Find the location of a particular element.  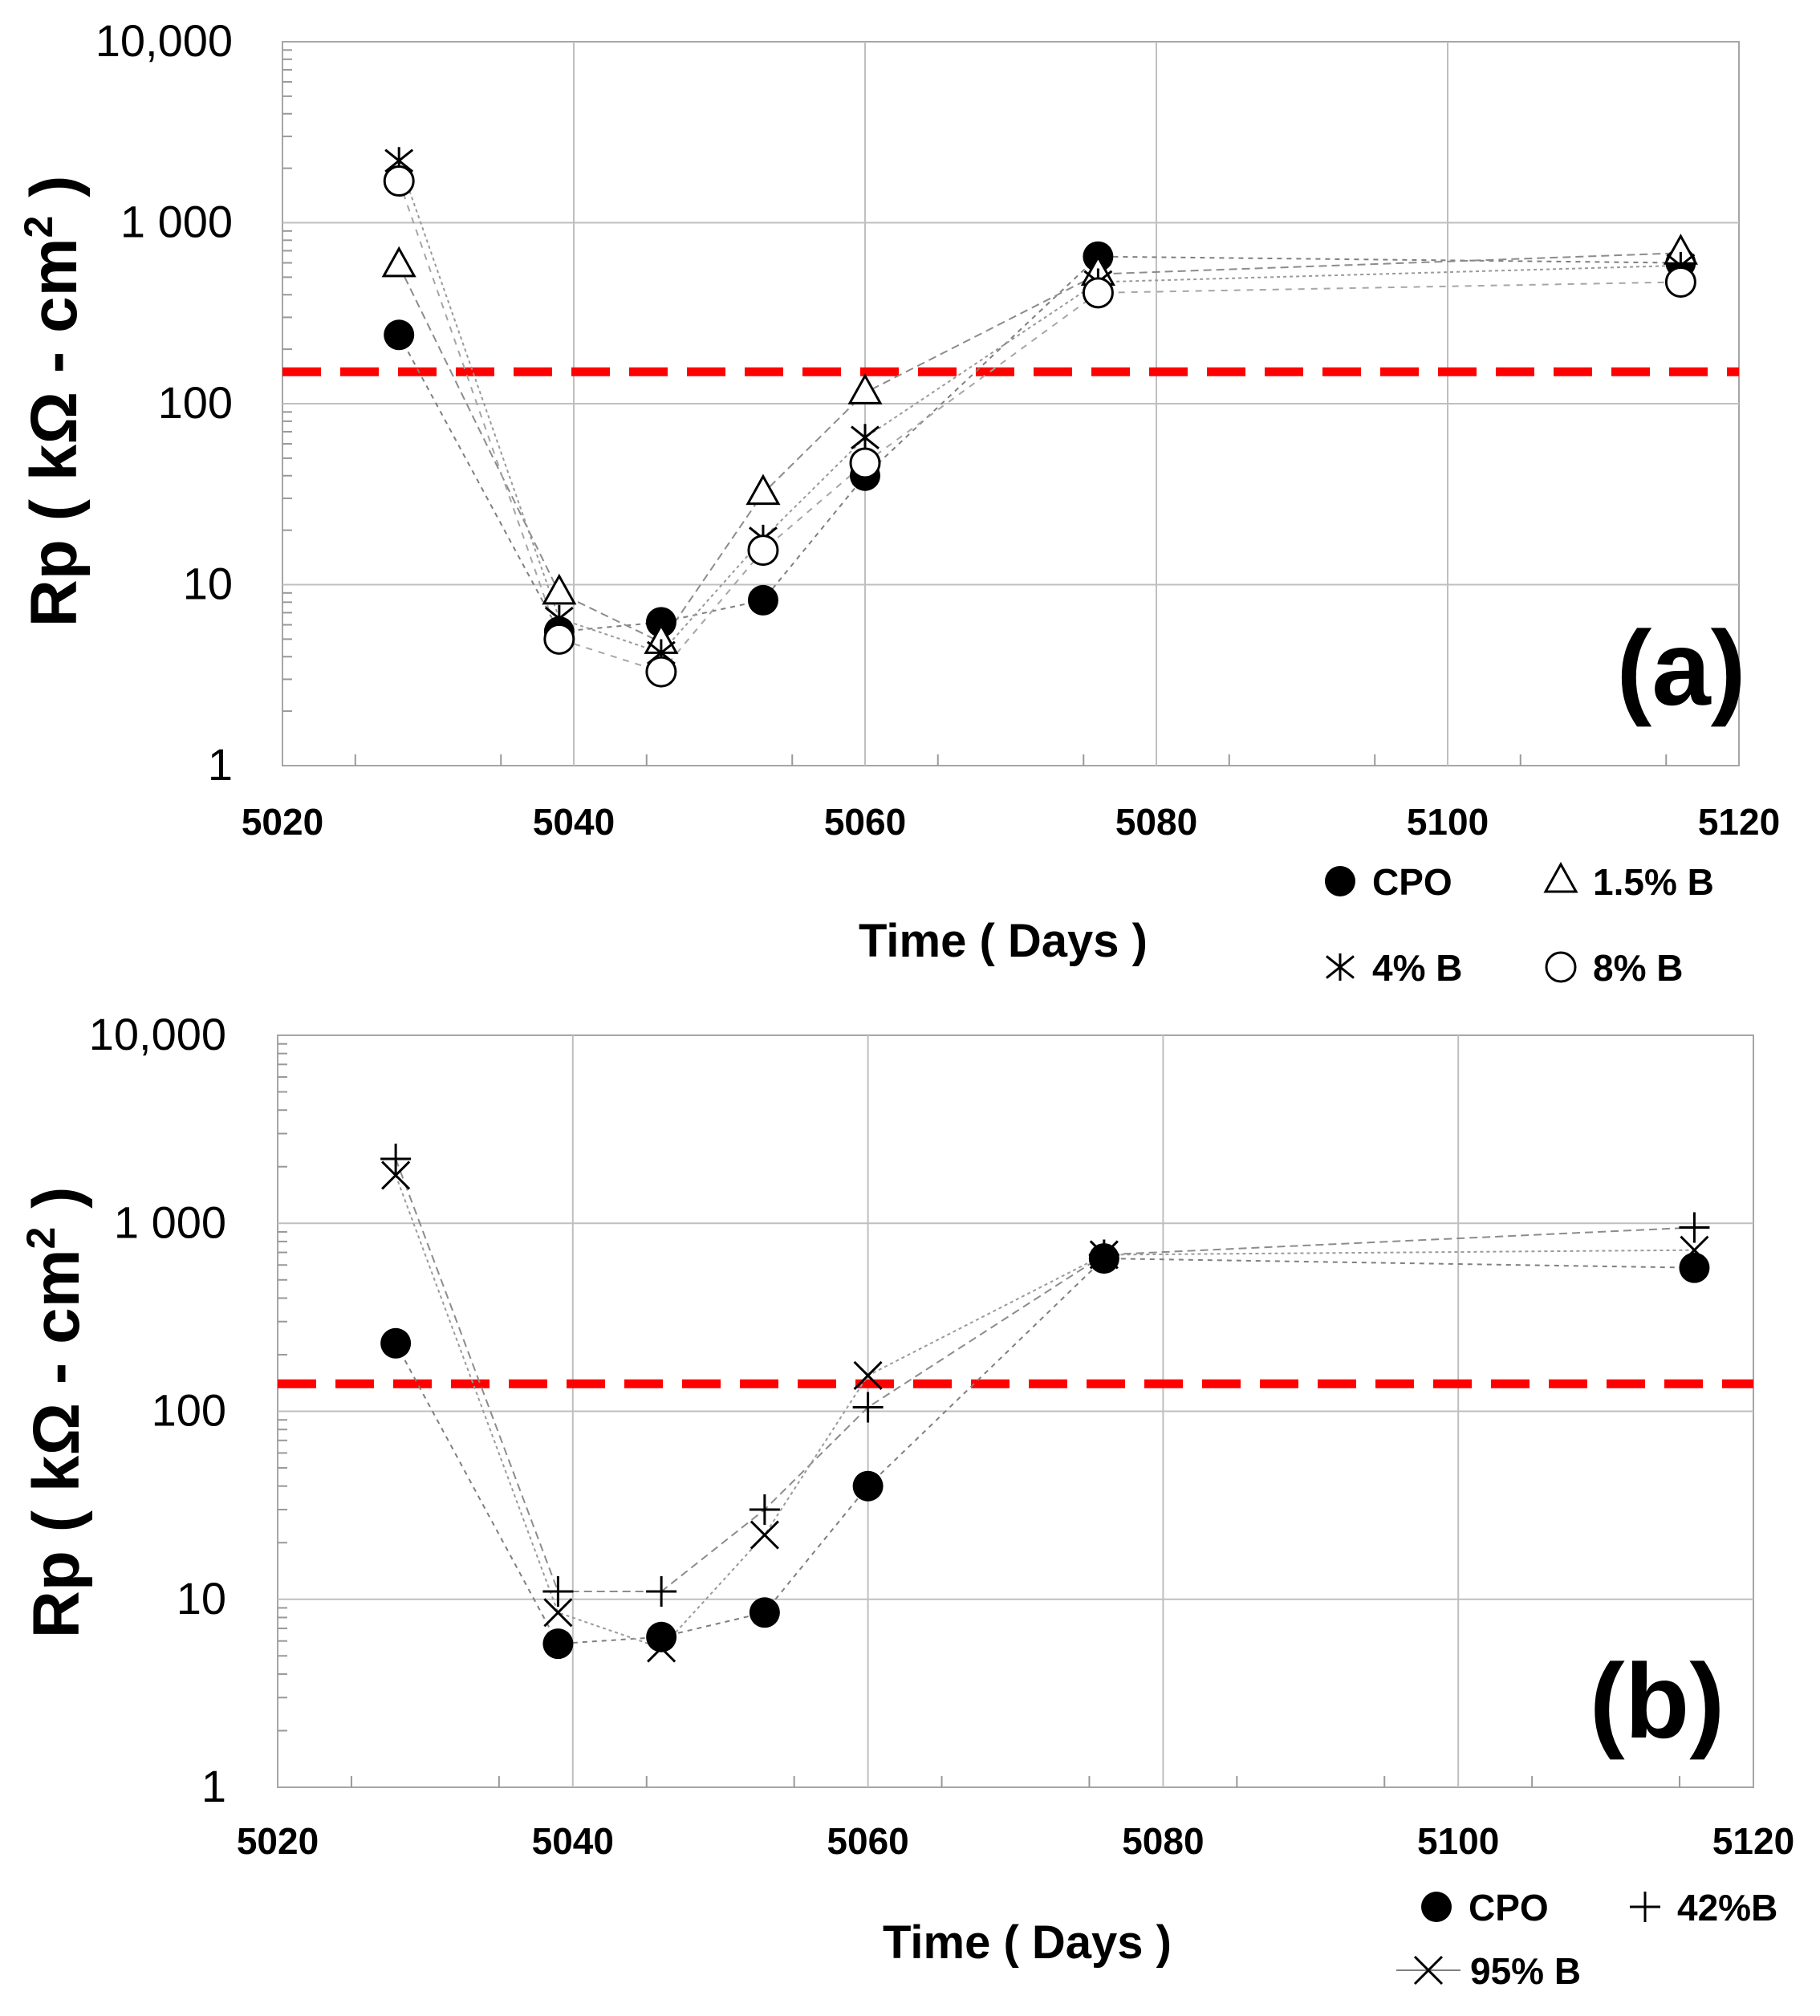

legend-item: 4% B is located at coordinates (1394, 968).